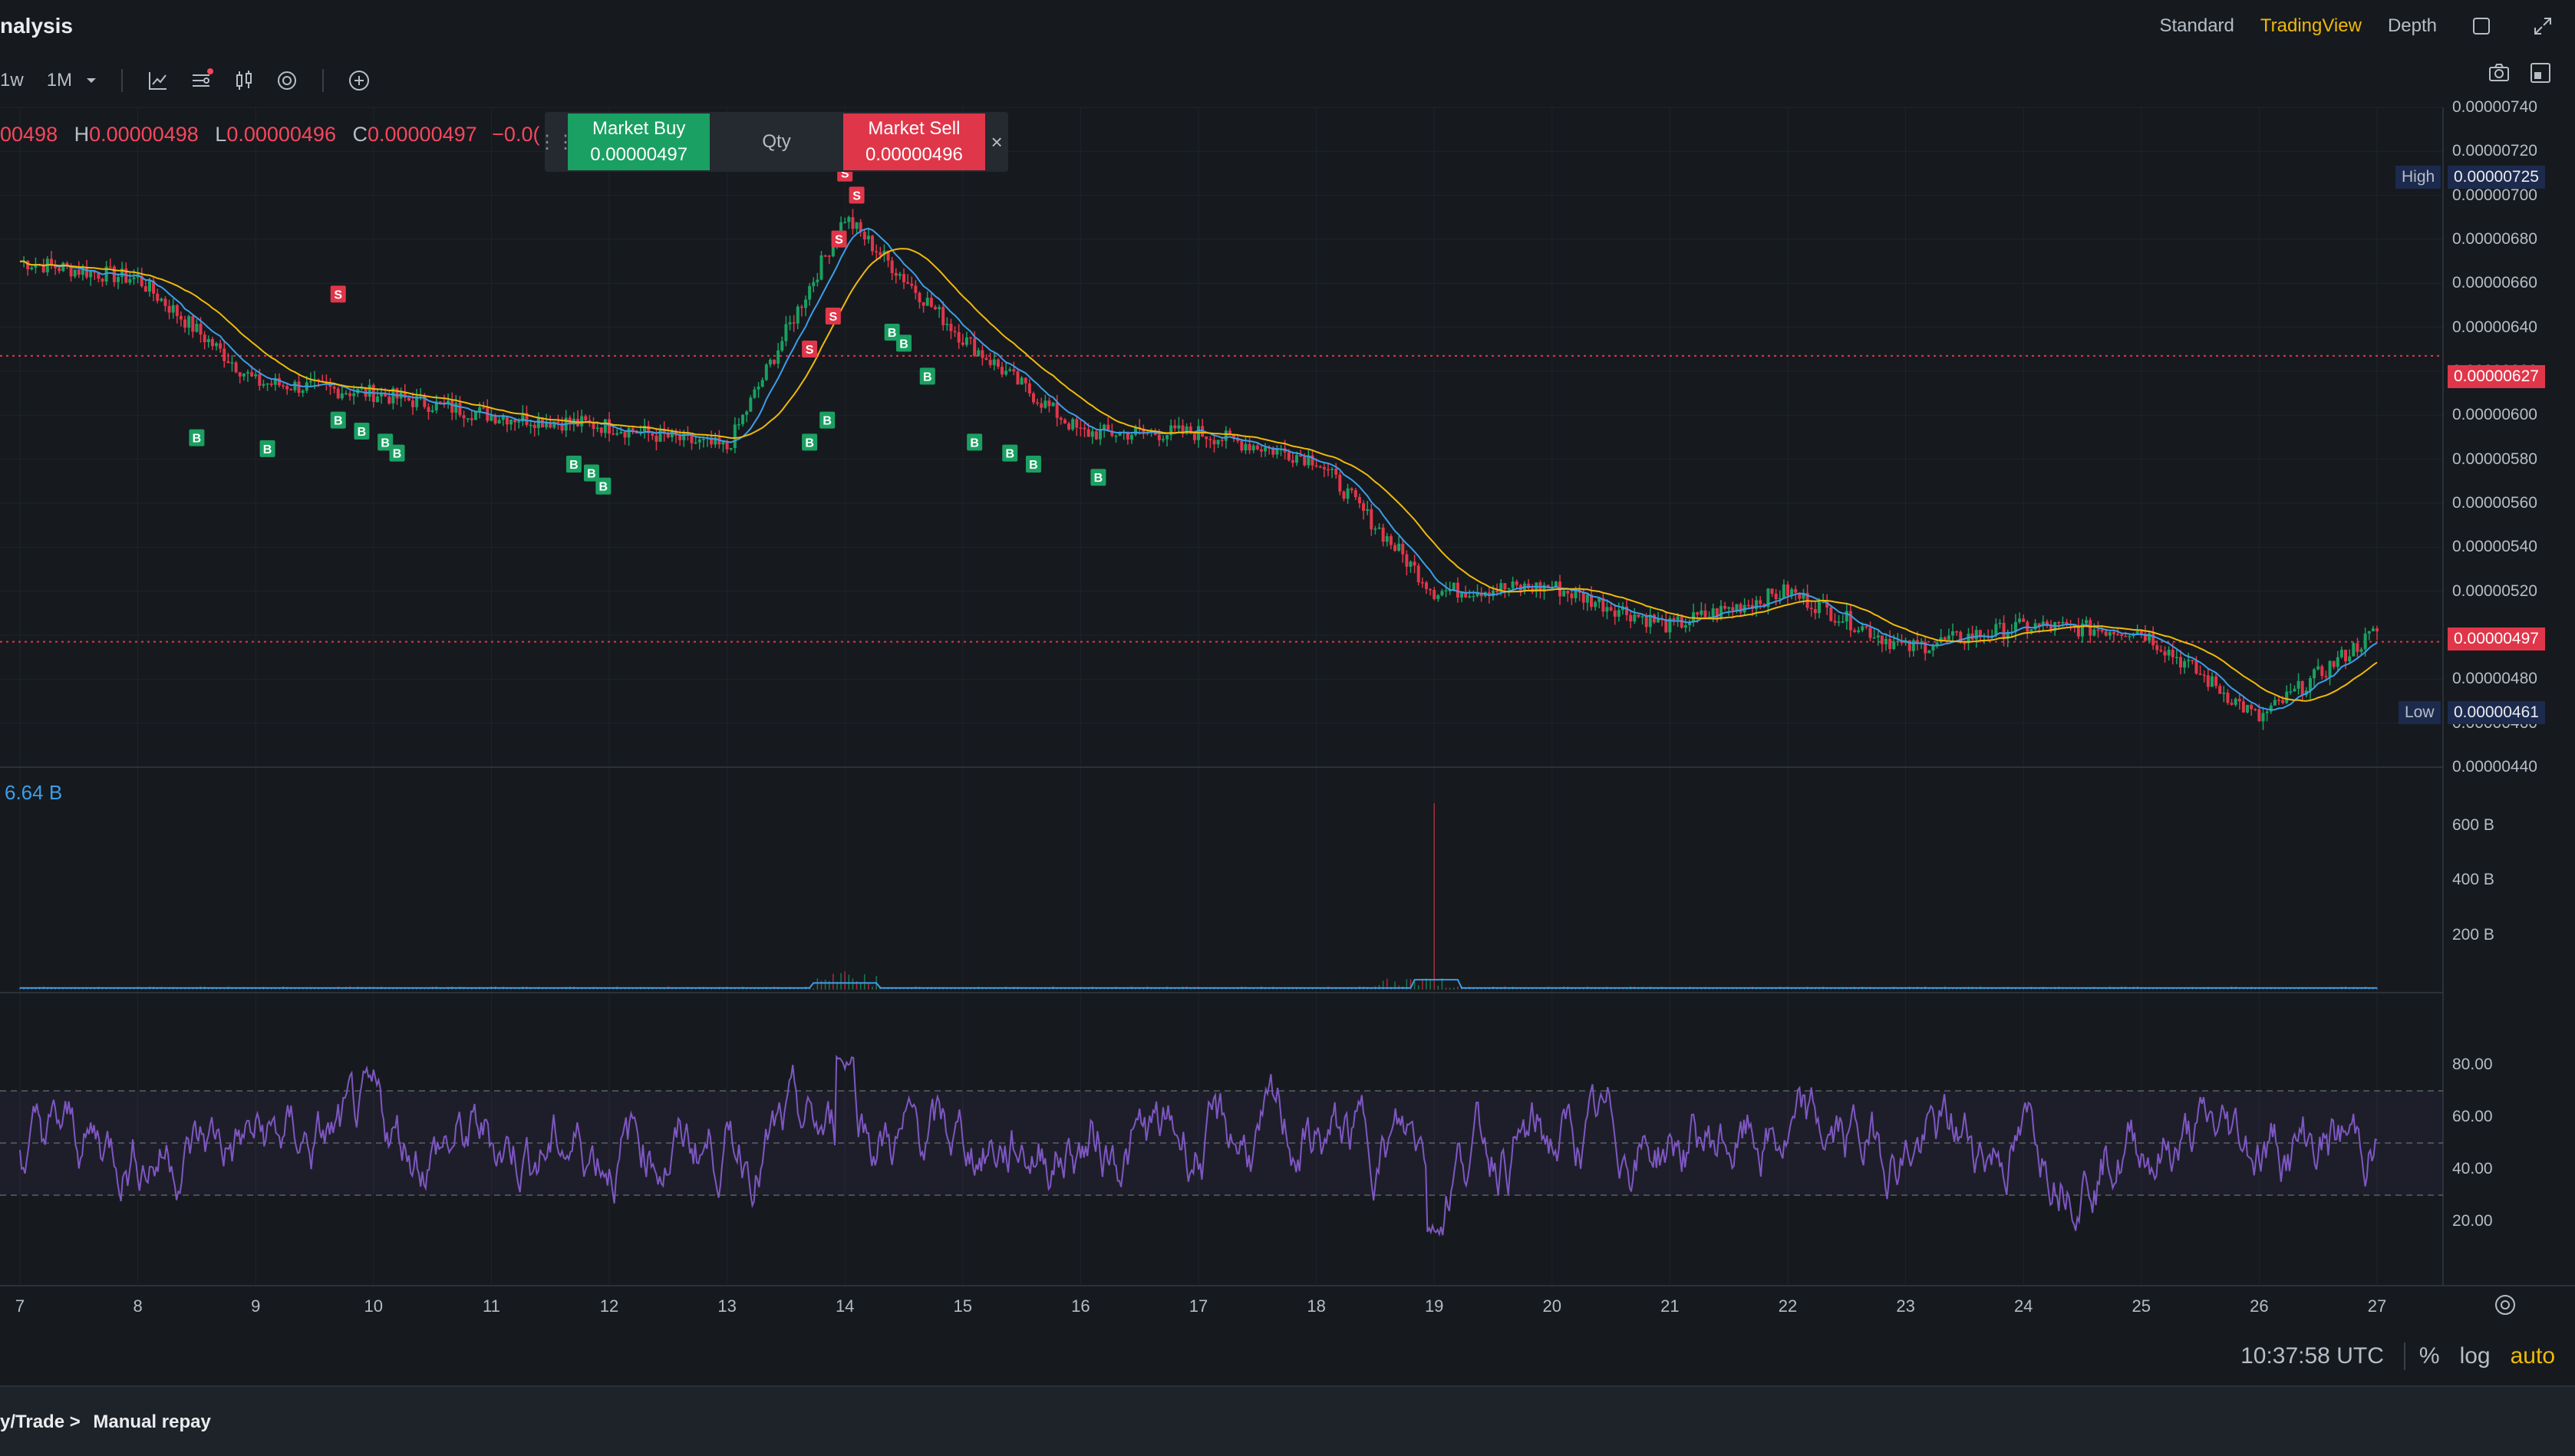  Describe the element at coordinates (777, 141) in the screenshot. I see `qty-input: Qty` at that location.